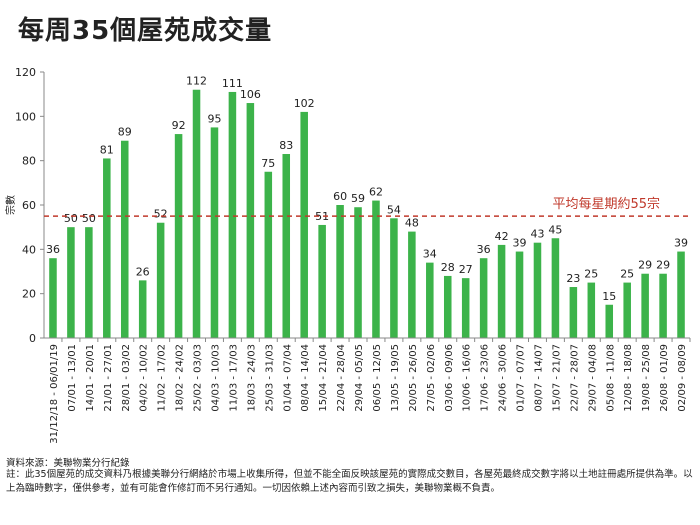 This screenshot has height=525, width=700. Describe the element at coordinates (25, 116) in the screenshot. I see `y-tick-label: 100` at that location.